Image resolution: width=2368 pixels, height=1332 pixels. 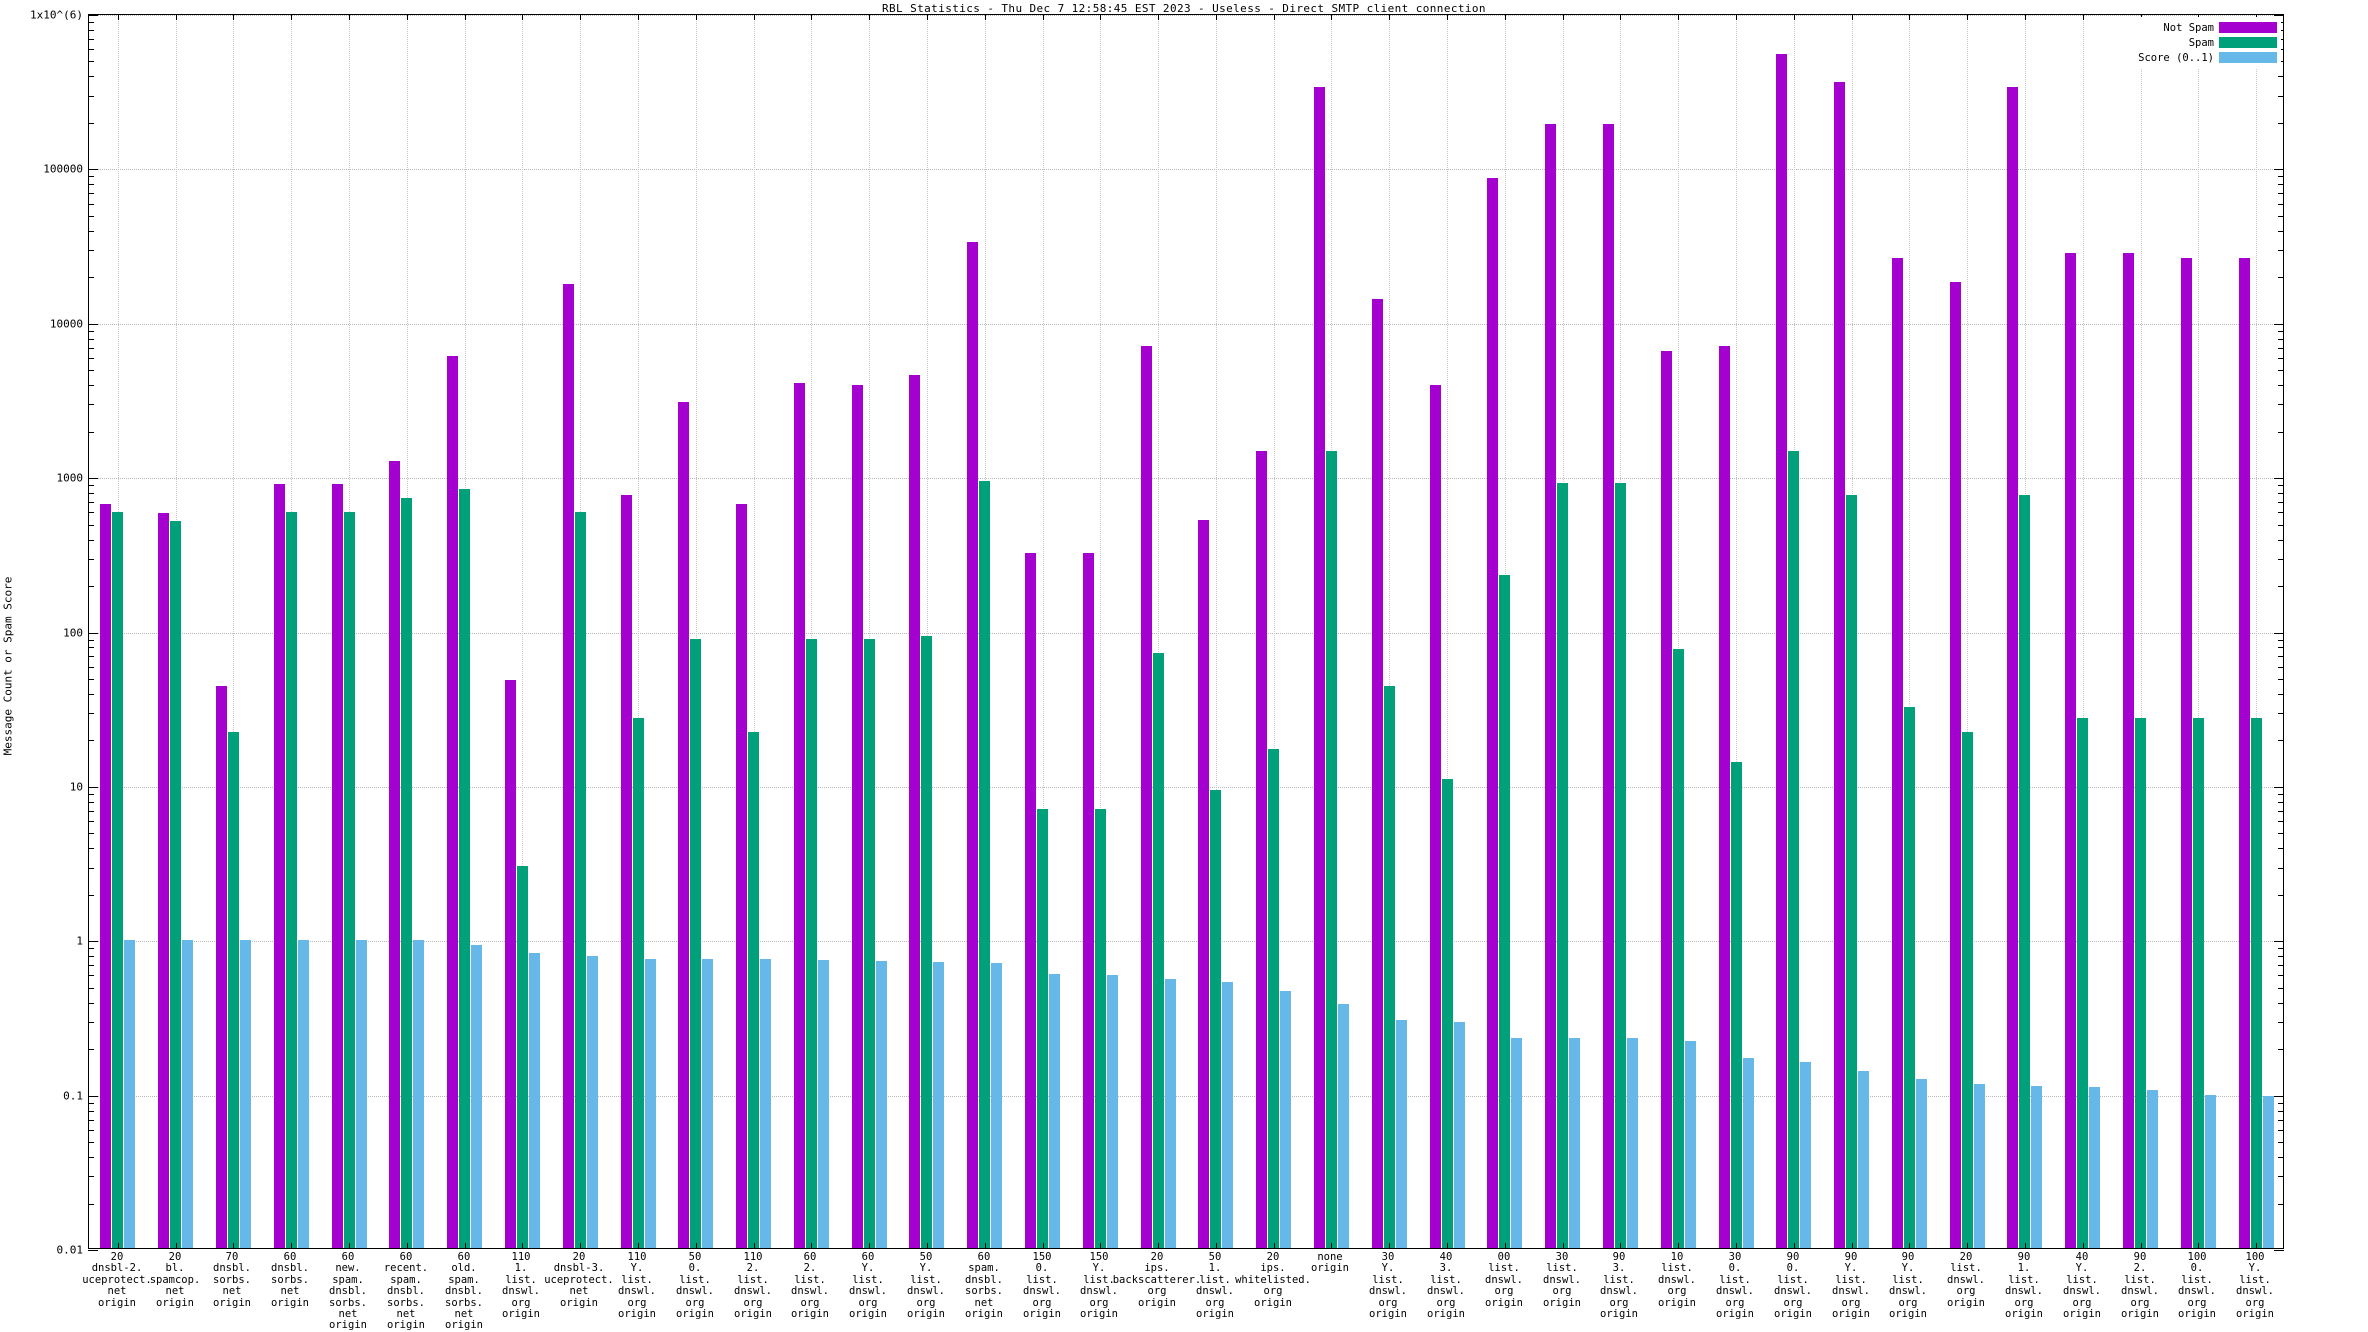 What do you see at coordinates (1793, 1286) in the screenshot?
I see `x-axis-label: 90 0. list. dnswl. org origin` at bounding box center [1793, 1286].